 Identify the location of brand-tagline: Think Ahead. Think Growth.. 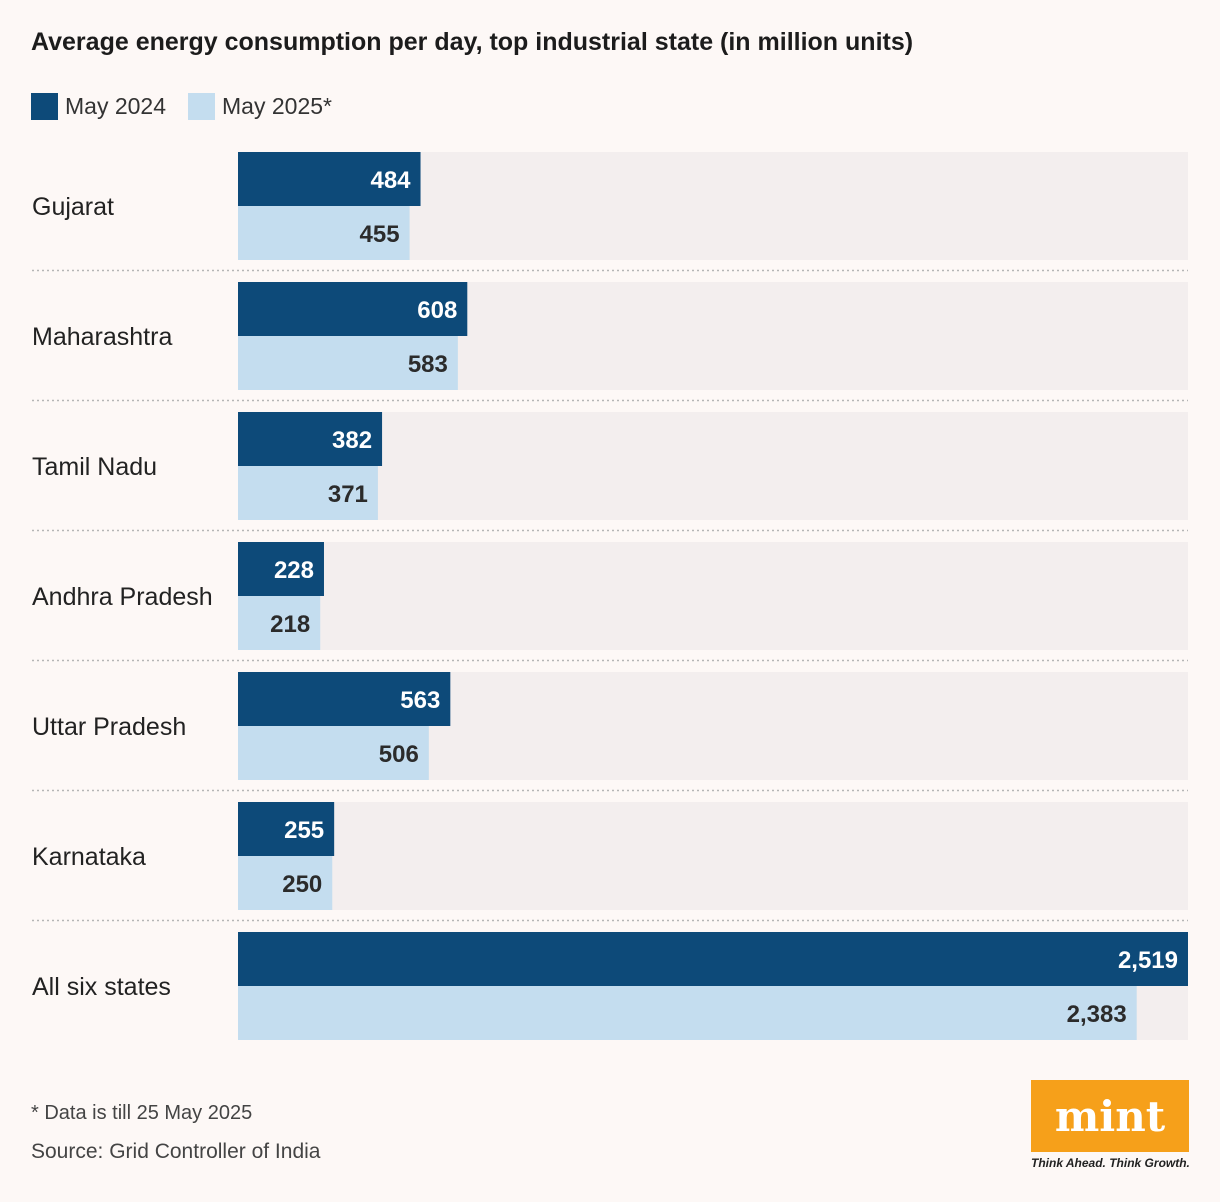
(1110, 1163).